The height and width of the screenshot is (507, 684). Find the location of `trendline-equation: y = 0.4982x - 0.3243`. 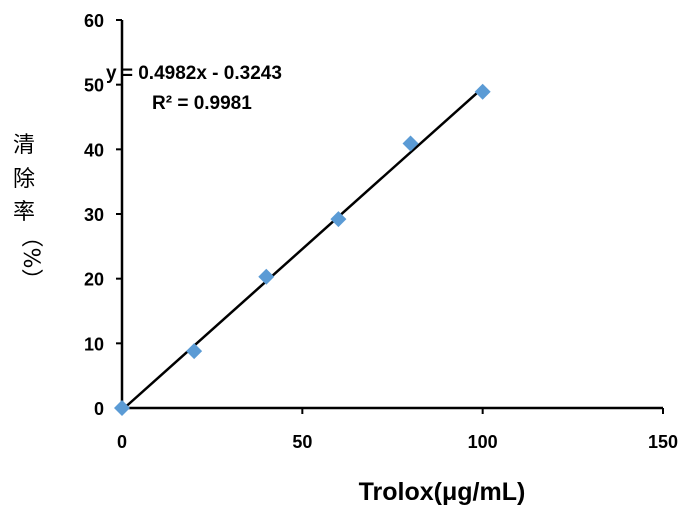

trendline-equation: y = 0.4982x - 0.3243 is located at coordinates (194, 73).